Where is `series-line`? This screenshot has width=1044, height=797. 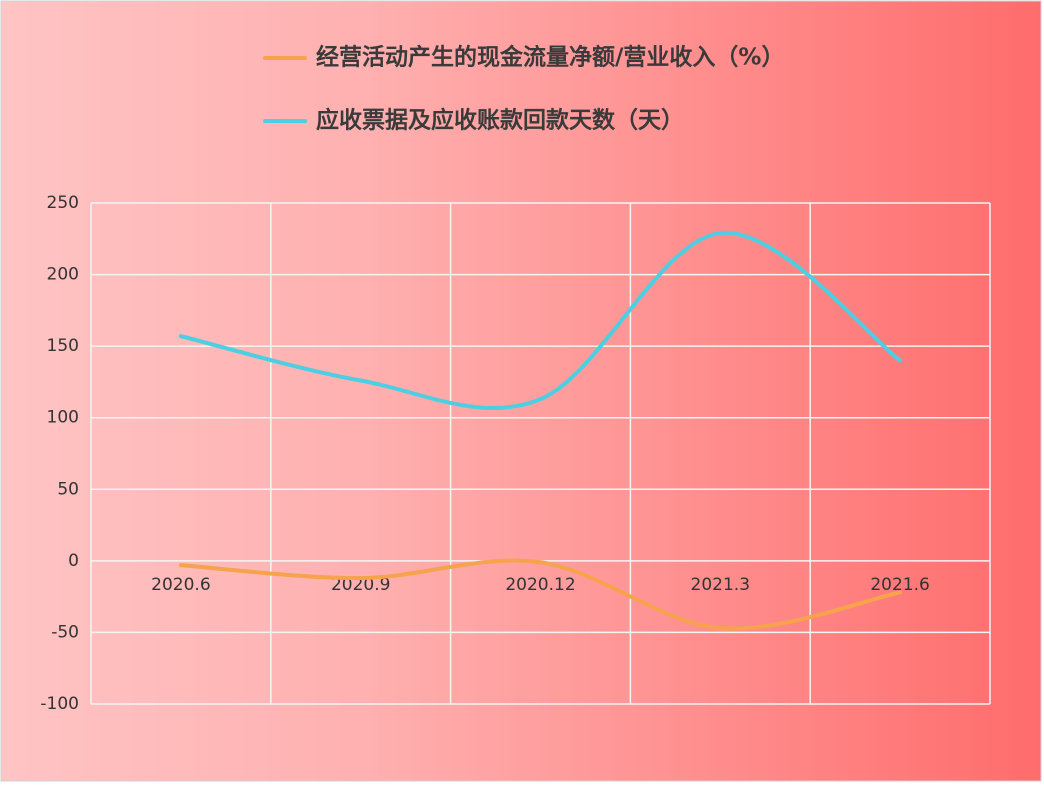 series-line is located at coordinates (540, 594).